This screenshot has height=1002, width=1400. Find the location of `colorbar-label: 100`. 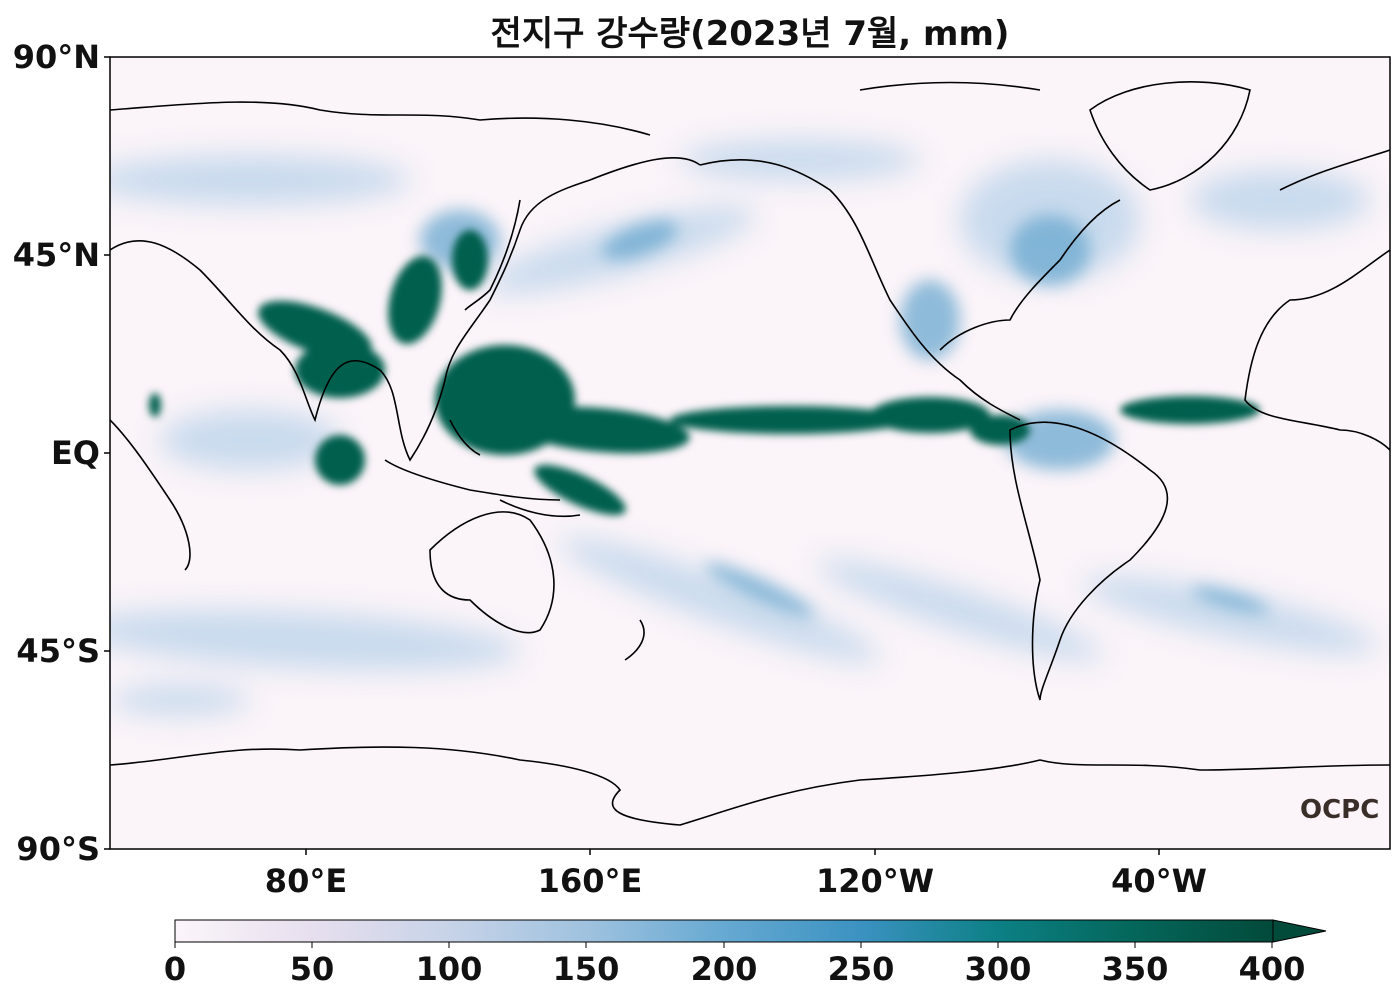

colorbar-label: 100 is located at coordinates (449, 969).